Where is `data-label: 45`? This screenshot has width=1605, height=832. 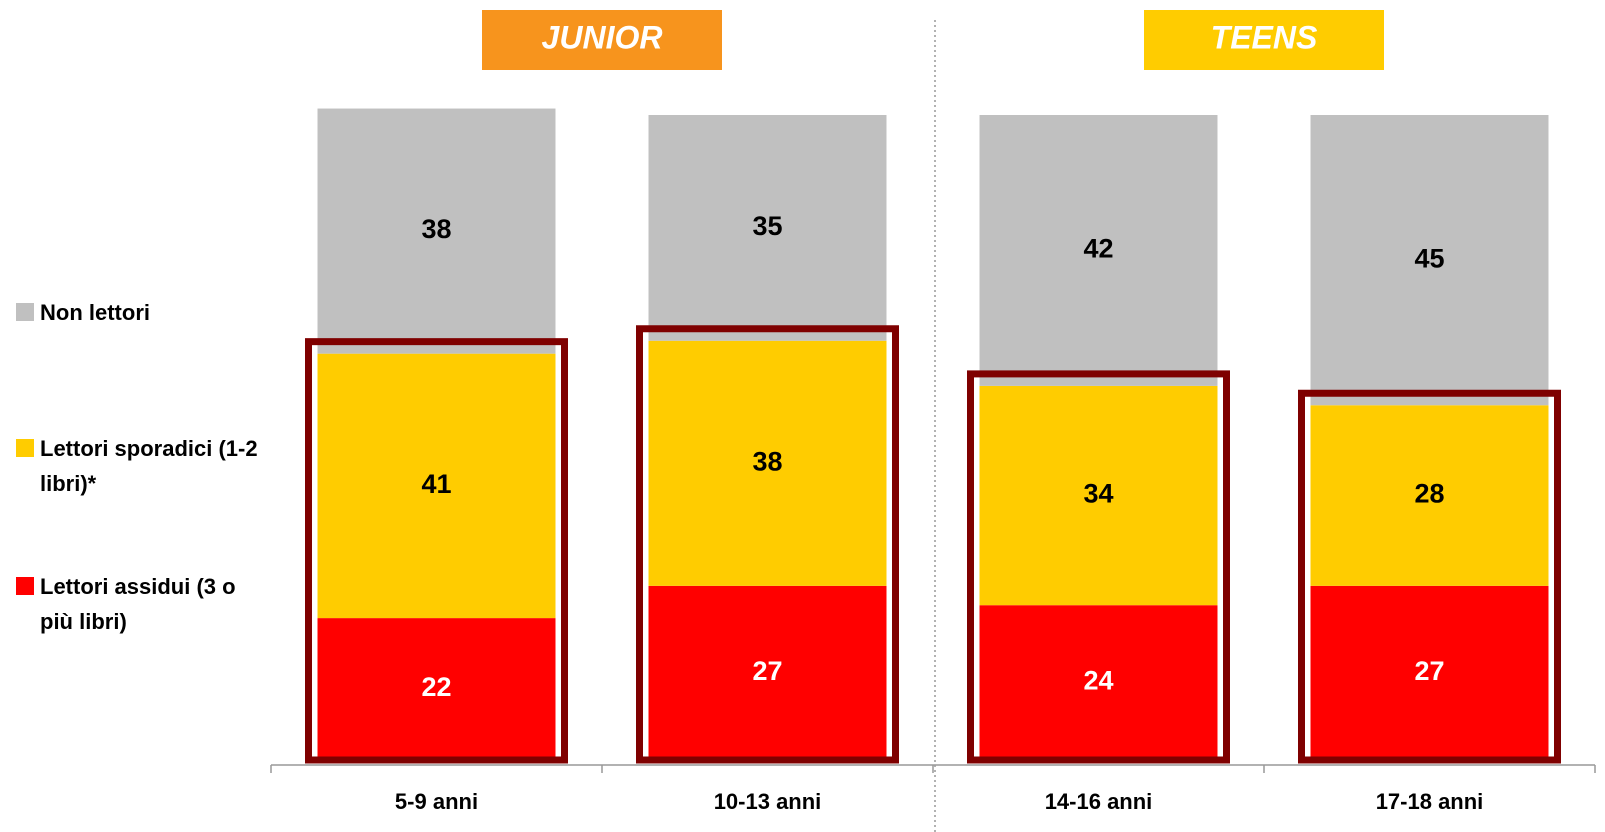 data-label: 45 is located at coordinates (1429, 258).